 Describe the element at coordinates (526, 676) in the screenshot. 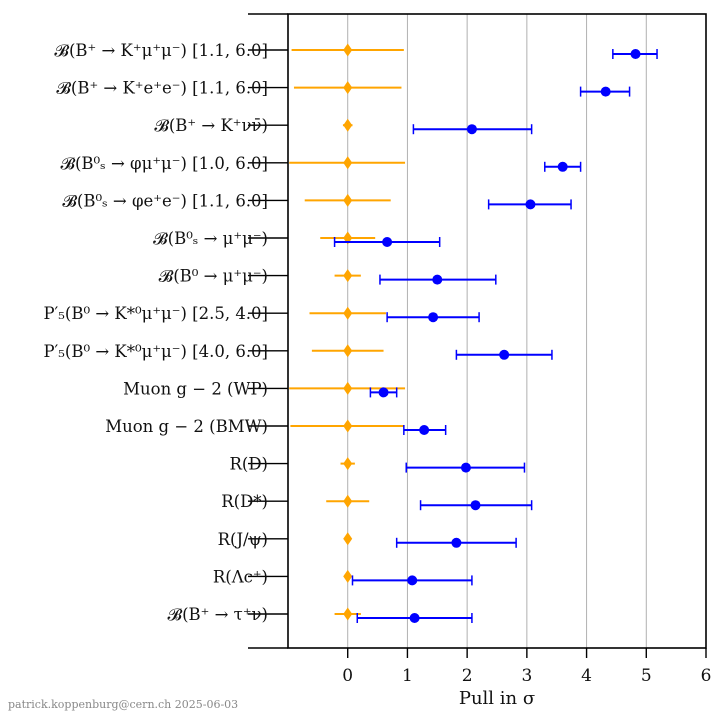

I see `x-tick-label-3: 3` at that location.